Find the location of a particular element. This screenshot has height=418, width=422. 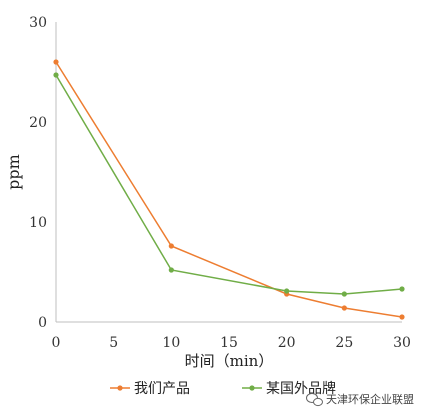

legend-item-series-2: 某国外品牌 is located at coordinates (289, 388).